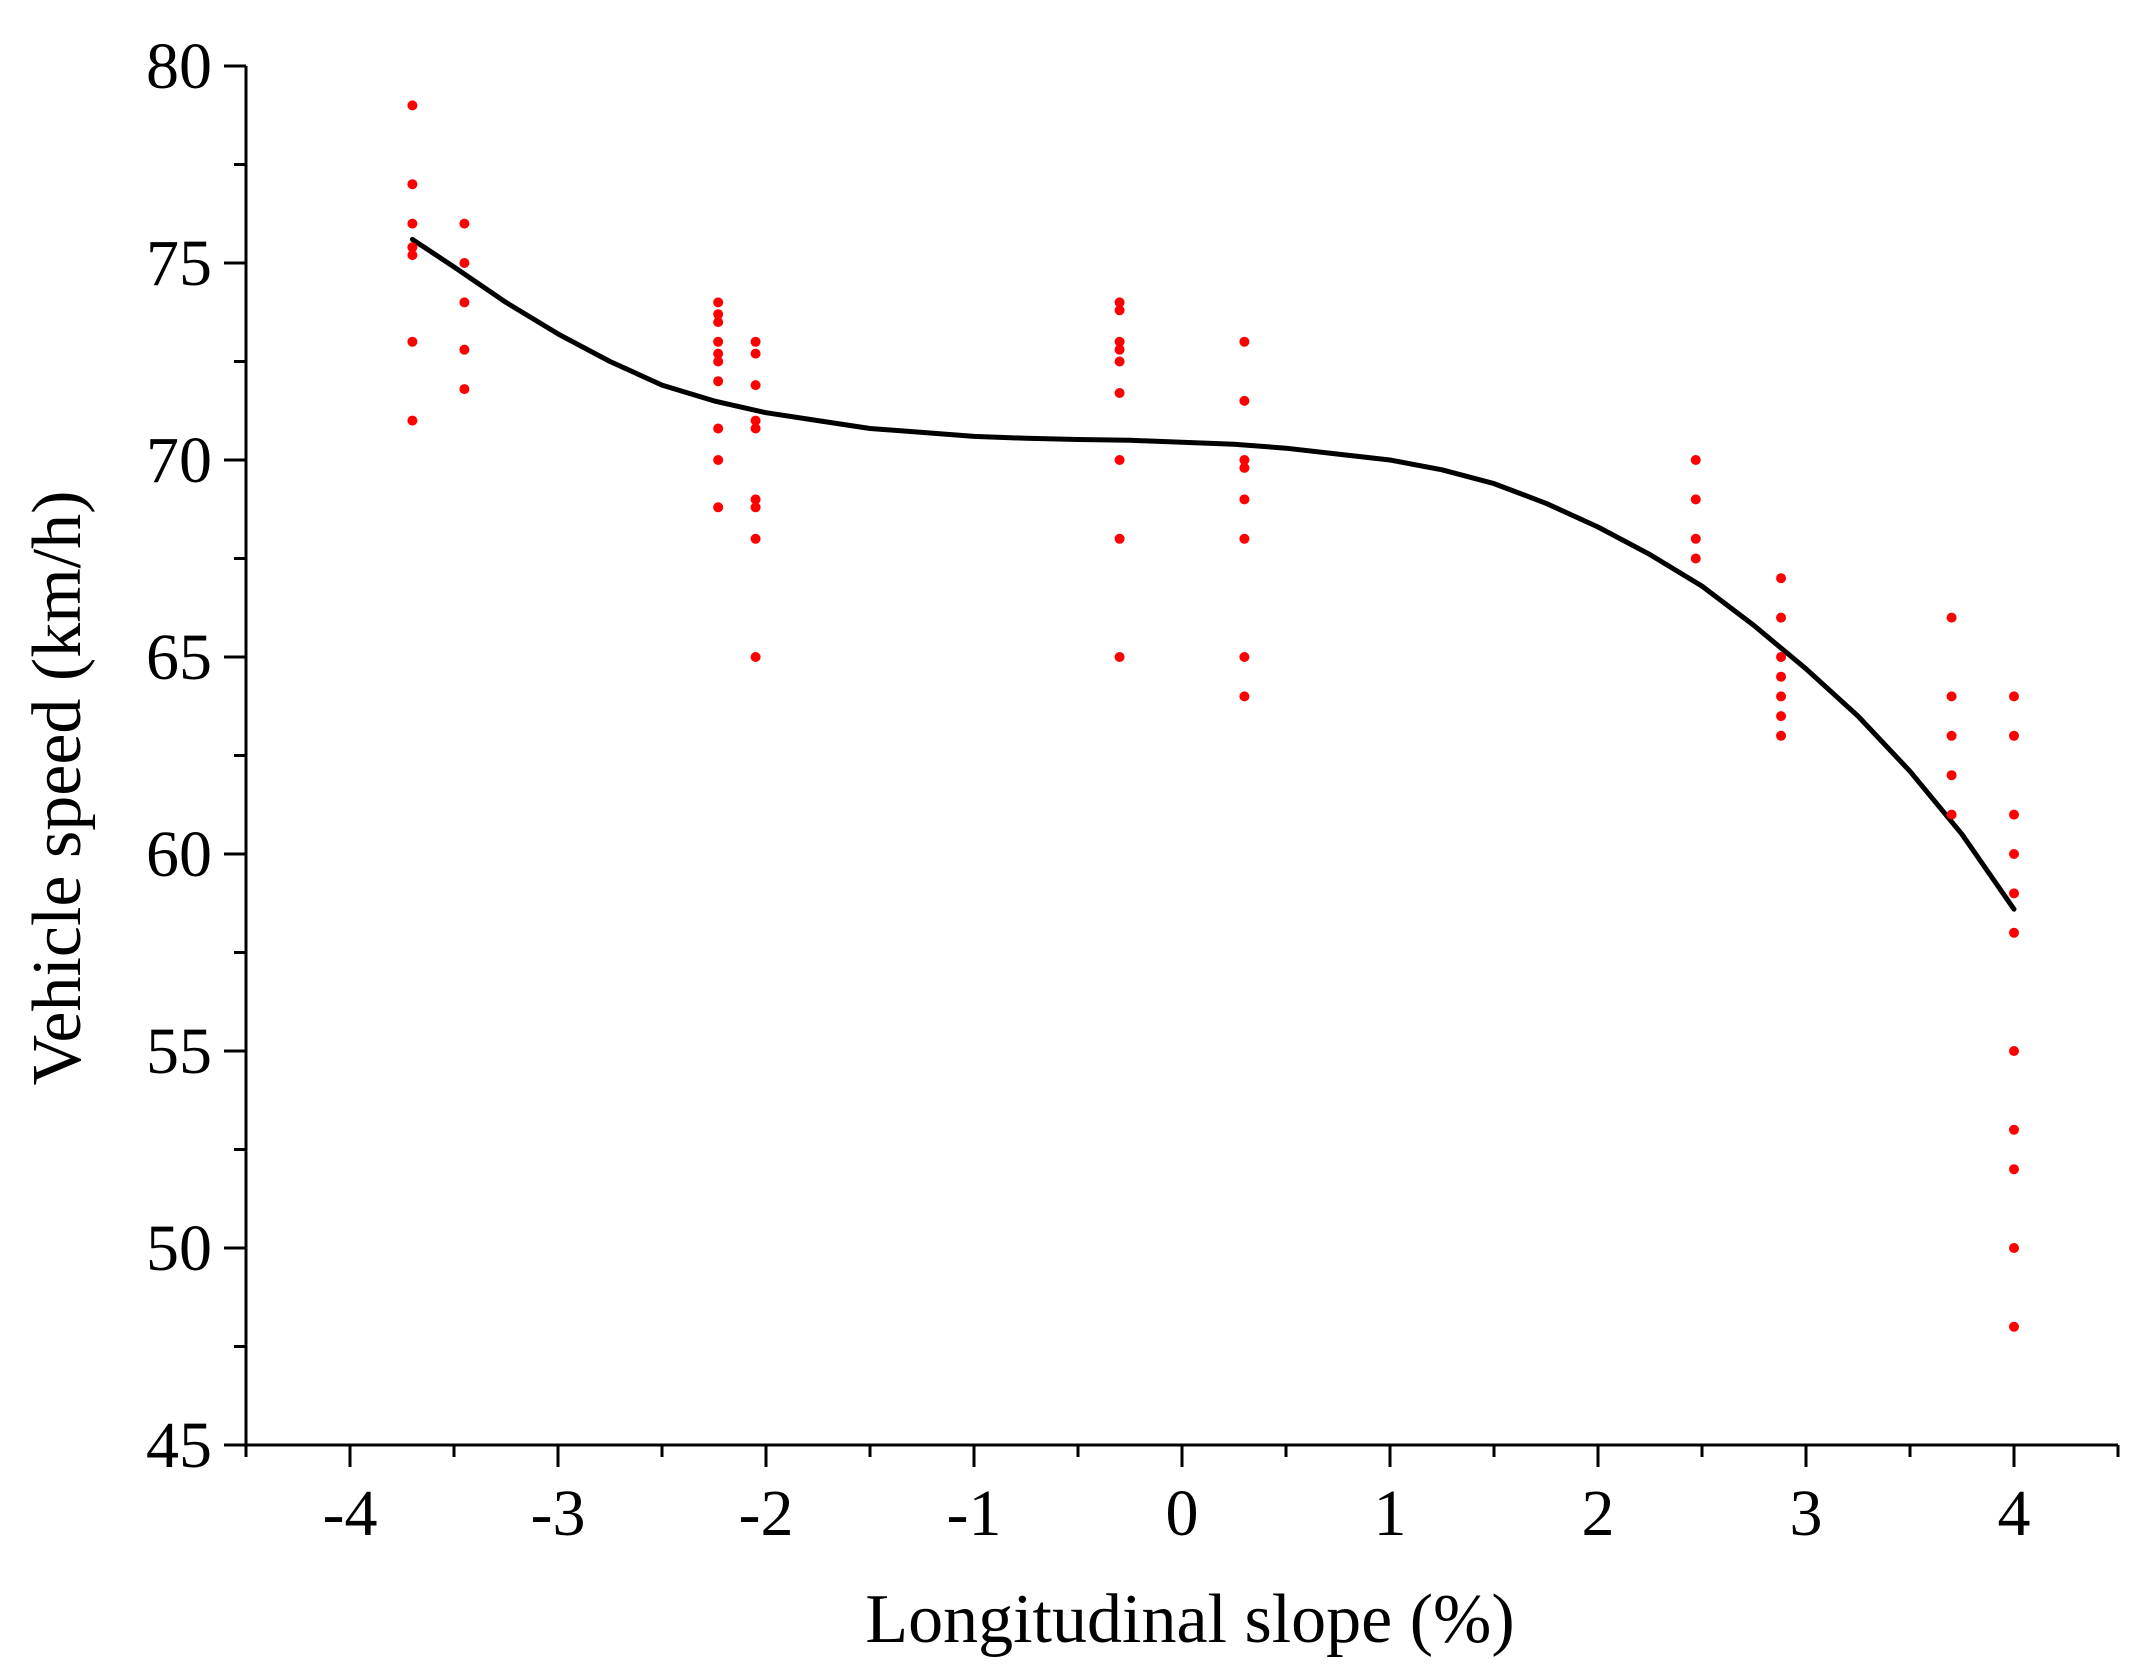  What do you see at coordinates (1182, 1513) in the screenshot?
I see `x-tick-label: 0` at bounding box center [1182, 1513].